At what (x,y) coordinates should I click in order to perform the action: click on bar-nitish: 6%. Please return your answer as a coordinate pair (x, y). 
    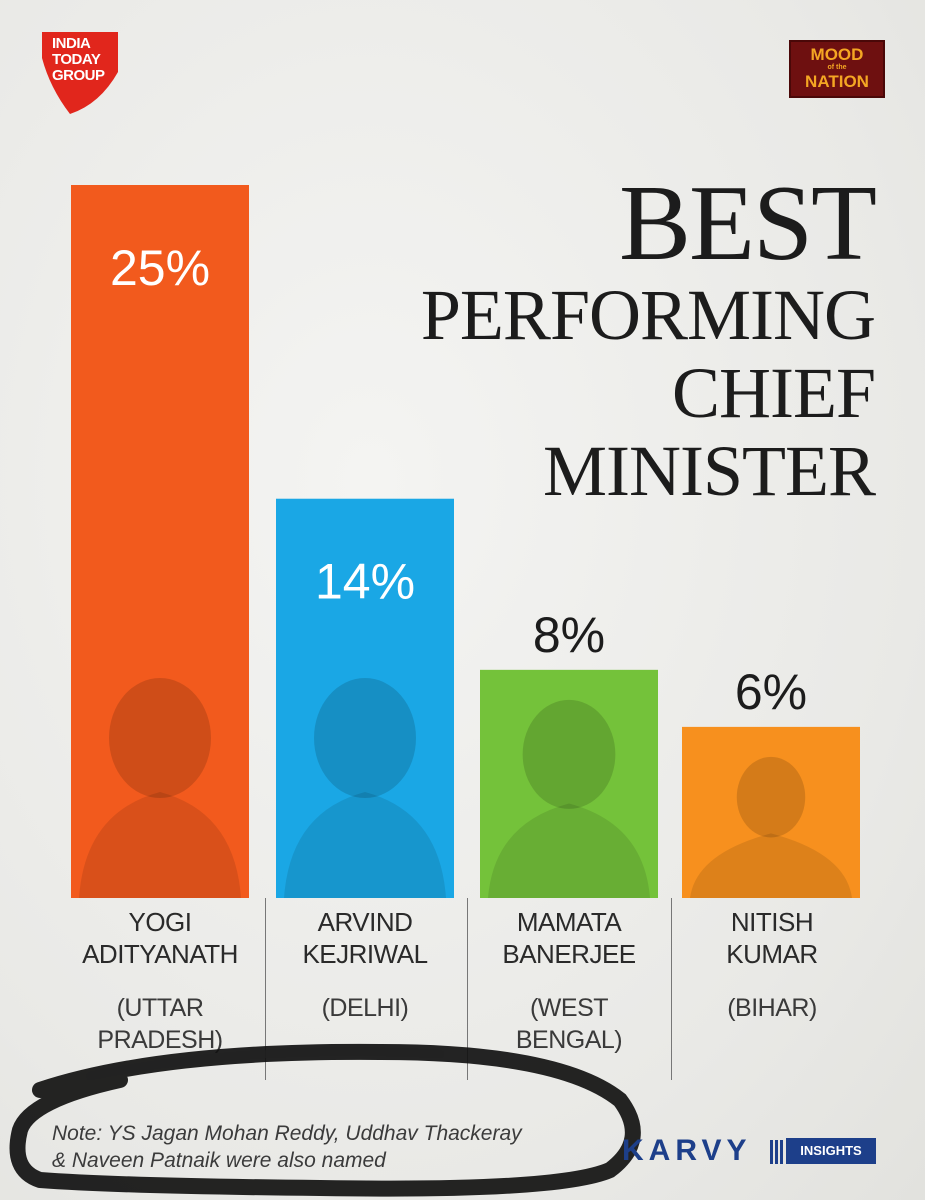
    Looking at the image, I should click on (771, 781).